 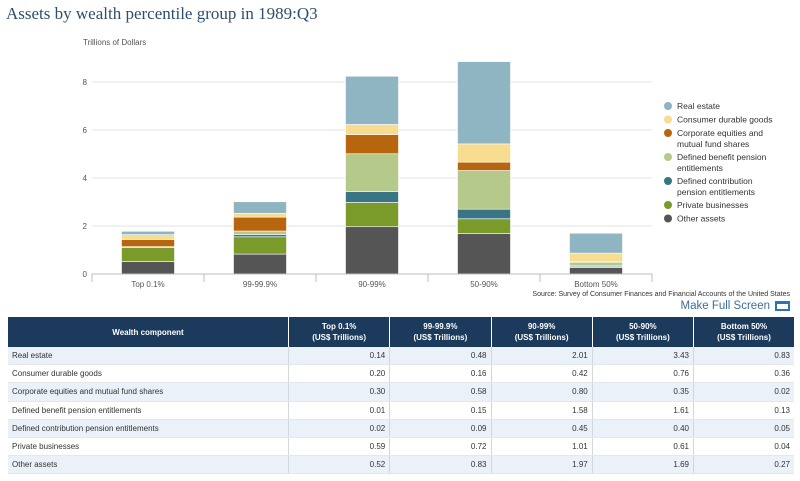 I want to click on y-tick-label: 8, so click(x=85, y=82).